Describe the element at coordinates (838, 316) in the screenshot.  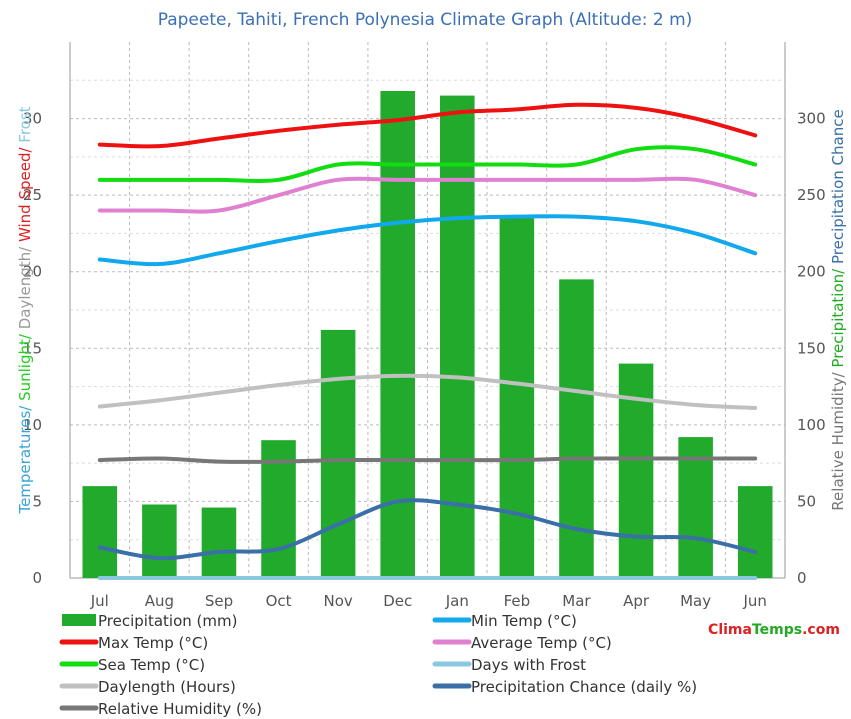
I see `right-axis-title-part: Precipitation/` at that location.